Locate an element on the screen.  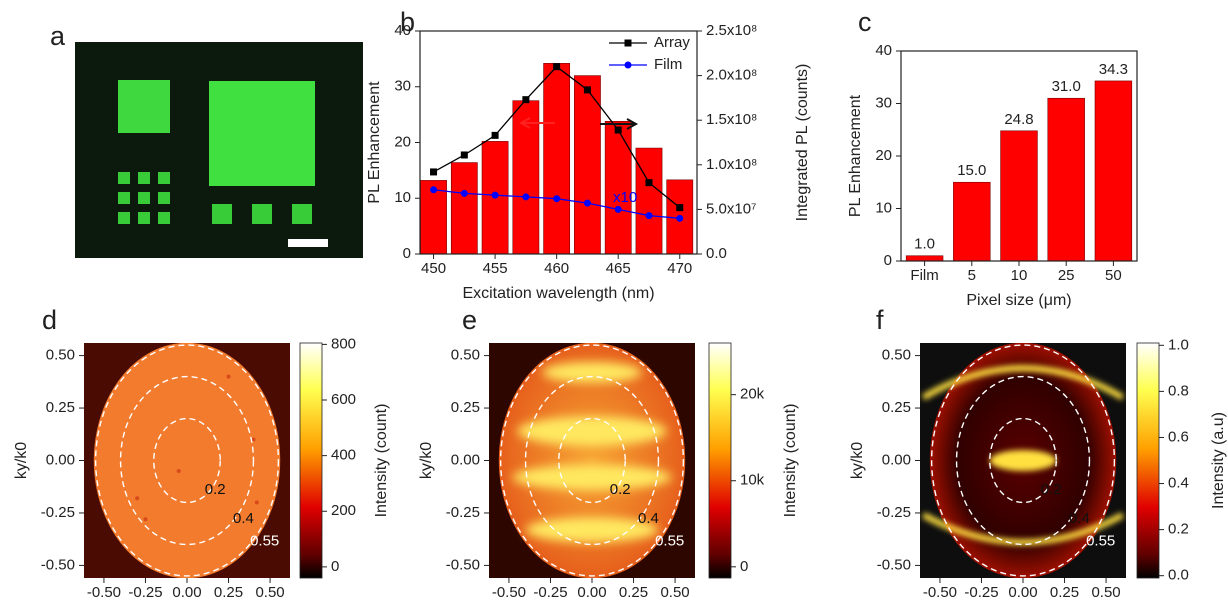
arc is located at coordinates (1023, 529).